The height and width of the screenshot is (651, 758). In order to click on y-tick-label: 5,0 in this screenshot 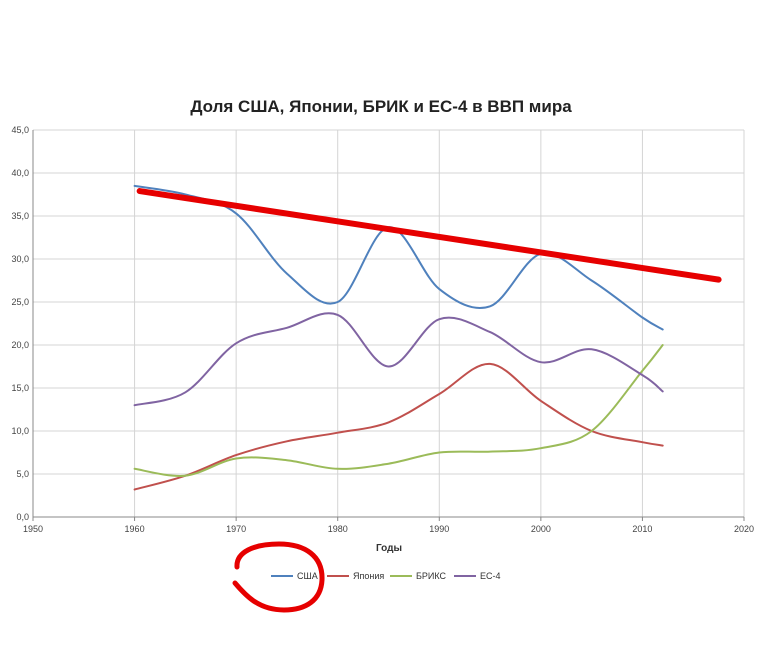, I will do `click(22, 474)`.